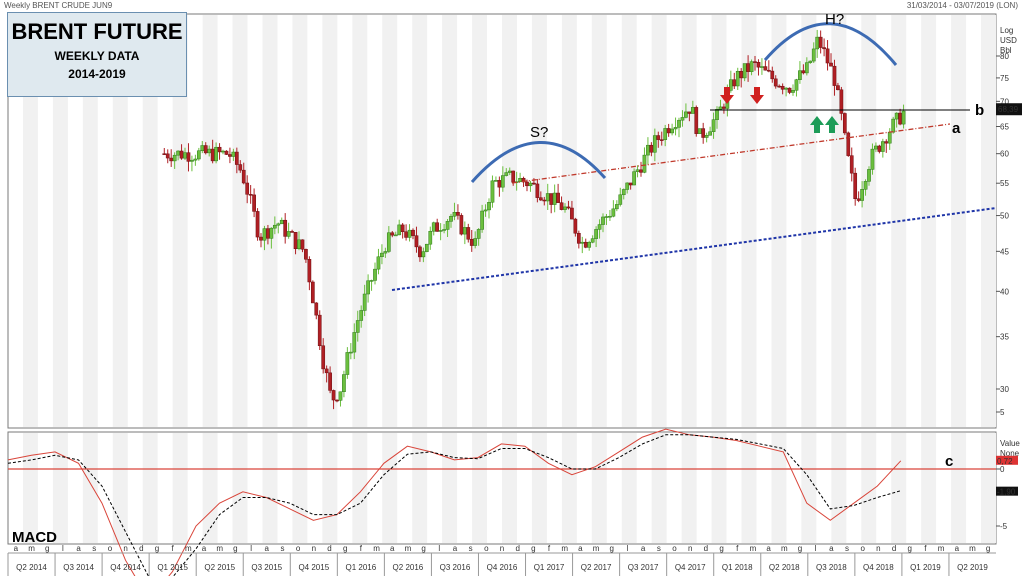  Describe the element at coordinates (282, 548) in the screenshot. I see `month-label: s` at that location.